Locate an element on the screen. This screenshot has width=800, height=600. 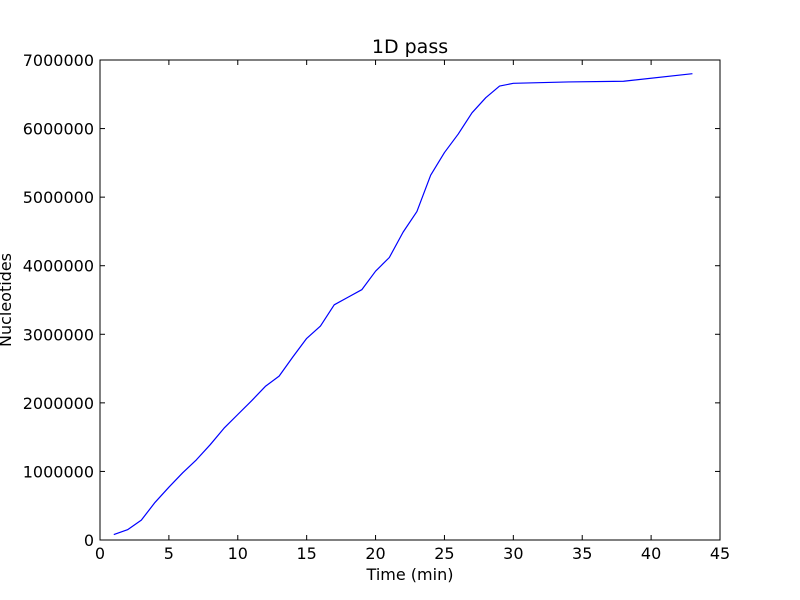
x-tick-label: 0 is located at coordinates (100, 553).